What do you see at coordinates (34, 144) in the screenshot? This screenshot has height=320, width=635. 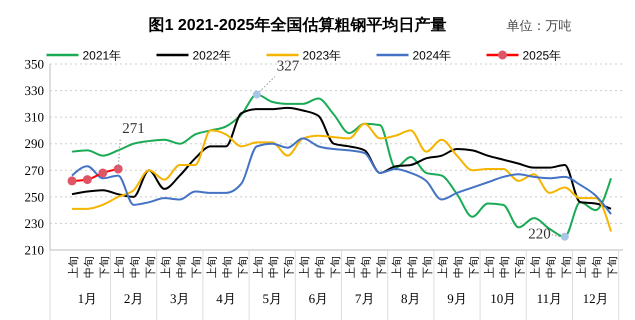 I see `y-tick-label: 290` at bounding box center [34, 144].